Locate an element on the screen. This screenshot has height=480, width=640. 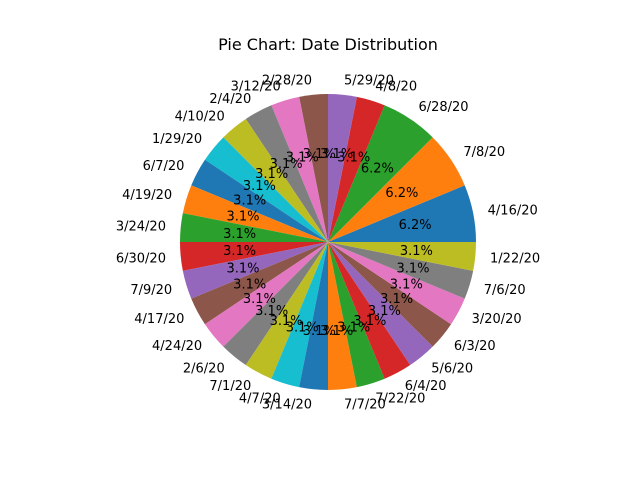
pie-category-label: 4/7/20 is located at coordinates (260, 398).